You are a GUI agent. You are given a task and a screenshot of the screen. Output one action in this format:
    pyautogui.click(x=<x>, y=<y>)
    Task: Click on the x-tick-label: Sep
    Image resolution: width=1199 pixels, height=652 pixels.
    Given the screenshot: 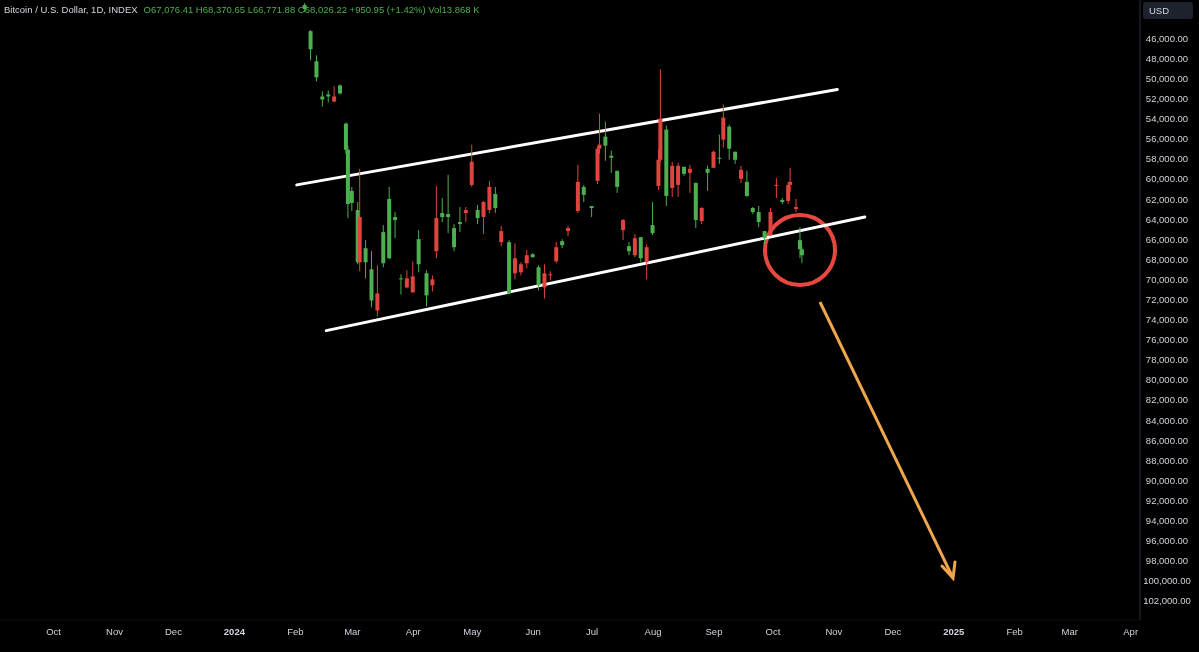 What is the action you would take?
    pyautogui.click(x=714, y=631)
    